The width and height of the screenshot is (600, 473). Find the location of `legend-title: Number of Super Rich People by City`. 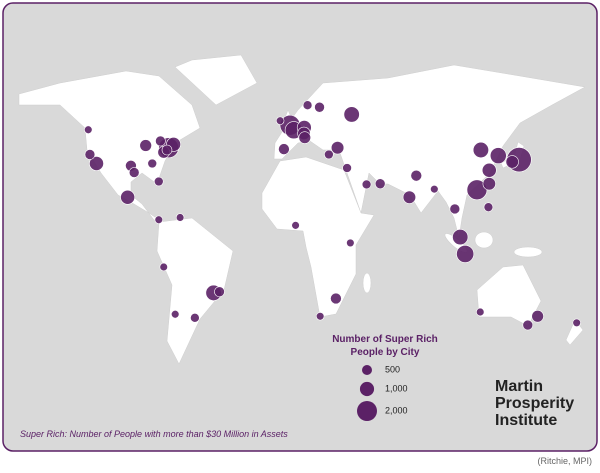

legend-title: Number of Super Rich People by City is located at coordinates (385, 346).